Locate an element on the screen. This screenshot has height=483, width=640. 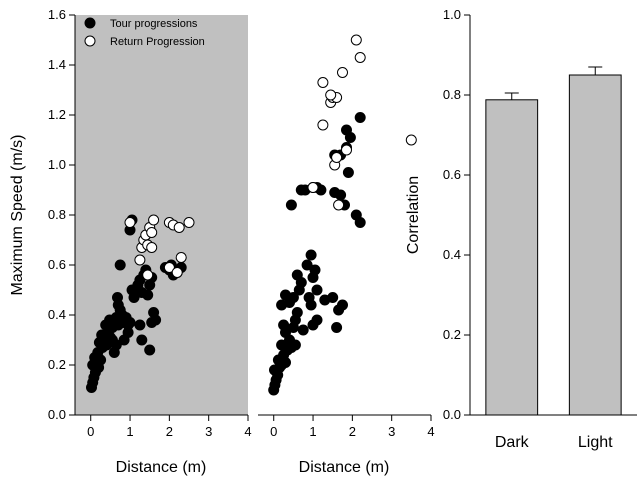
panel-a-y-tick-label: 1.2 is located at coordinates (57, 114).